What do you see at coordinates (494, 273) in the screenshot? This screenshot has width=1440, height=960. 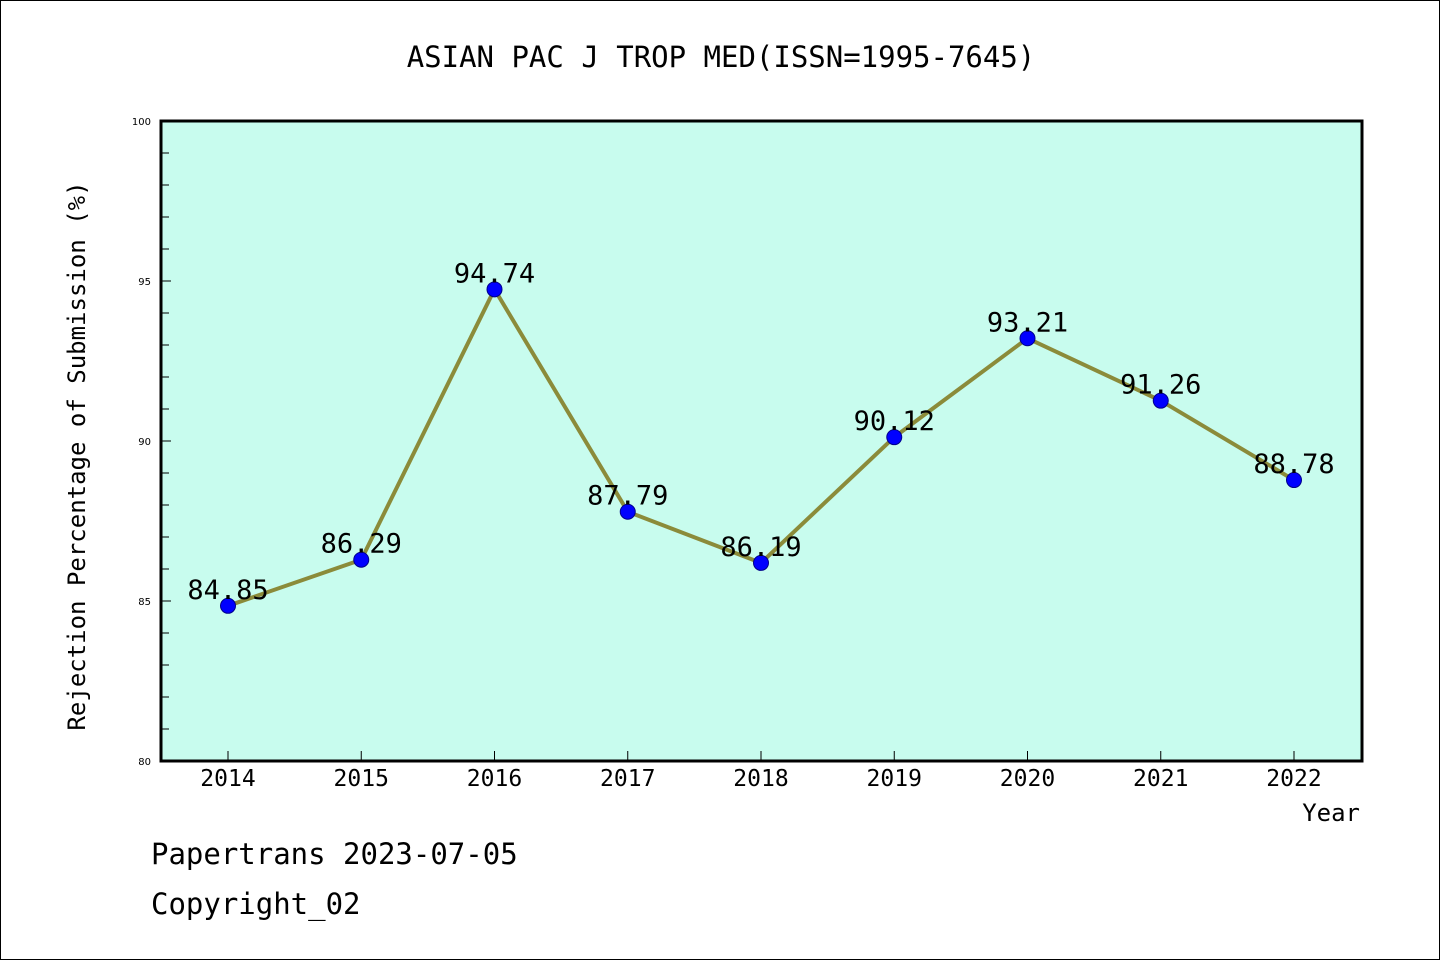 I see `data-label: 94.74` at bounding box center [494, 273].